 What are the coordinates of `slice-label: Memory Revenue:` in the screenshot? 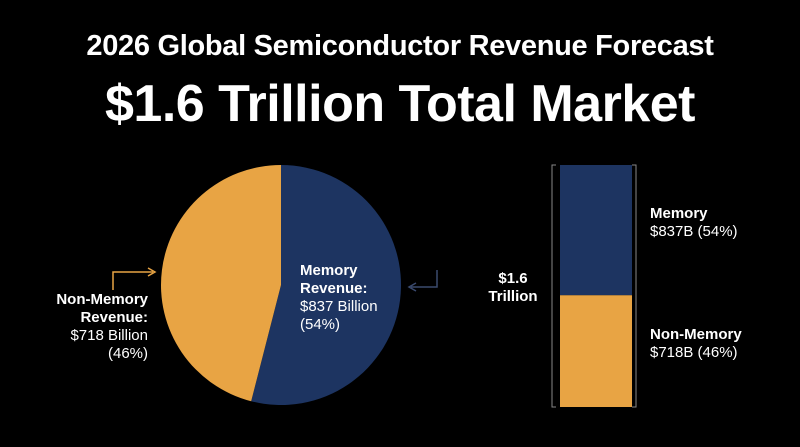 It's located at (334, 279).